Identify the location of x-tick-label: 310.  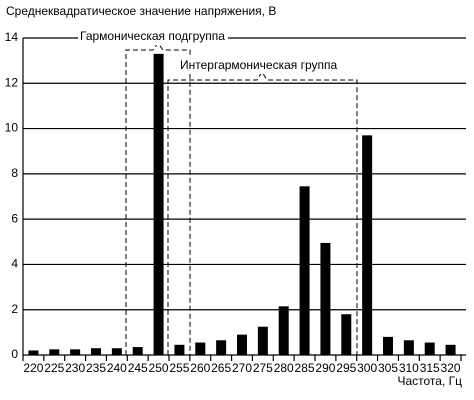
(409, 368).